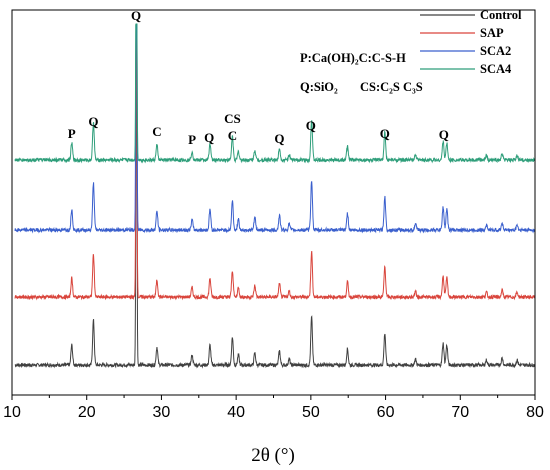 This screenshot has height=470, width=550. What do you see at coordinates (319, 87) in the screenshot?
I see `note-line-2a: Q:SiO₂` at bounding box center [319, 87].